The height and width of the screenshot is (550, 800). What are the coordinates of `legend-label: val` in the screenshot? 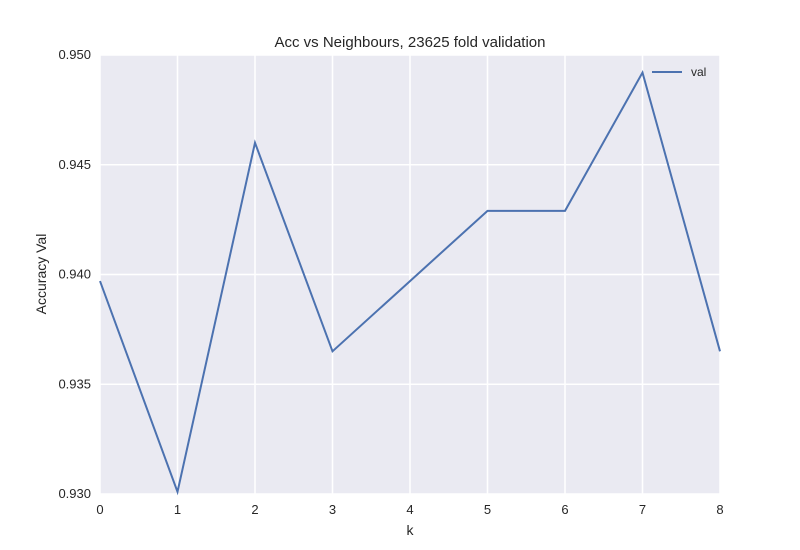 It's located at (698, 72).